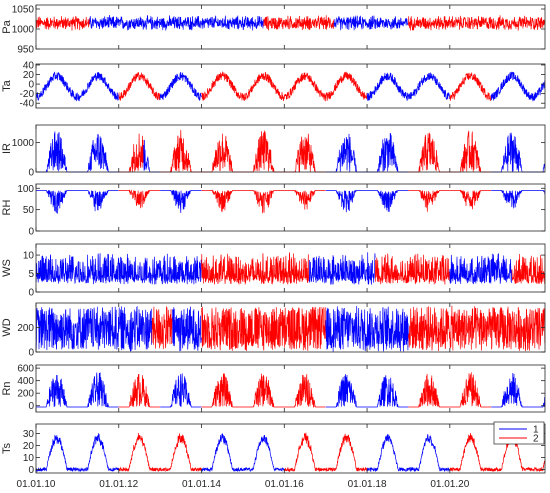 This screenshot has width=550, height=493. I want to click on panel-pa: 1050 1000 950 Pa, so click(273, 30).